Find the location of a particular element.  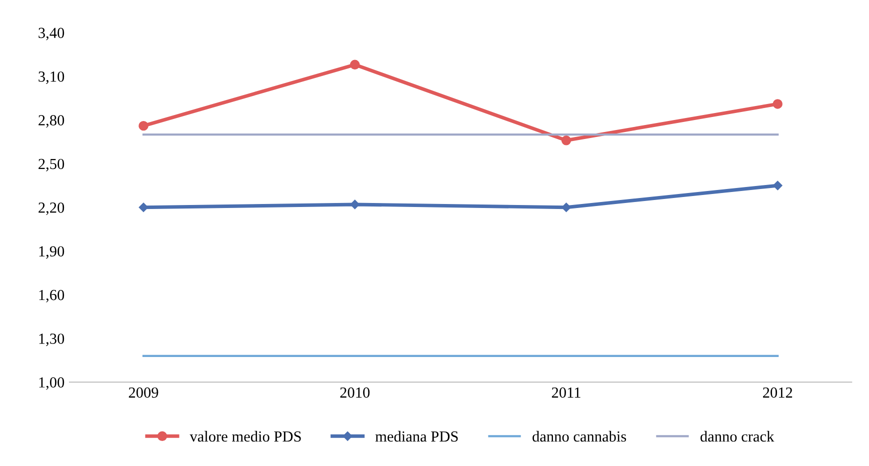

y-tick-label: 1,30 is located at coordinates (51, 340).